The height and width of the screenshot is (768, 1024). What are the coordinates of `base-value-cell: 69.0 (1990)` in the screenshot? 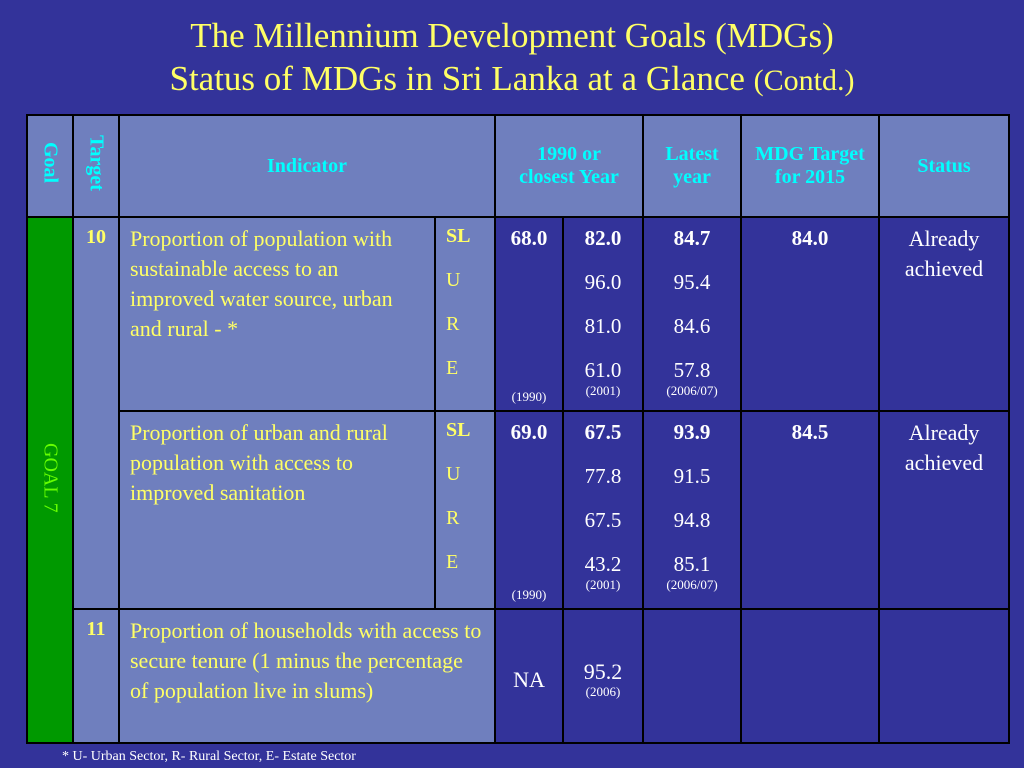 It's located at (529, 510).